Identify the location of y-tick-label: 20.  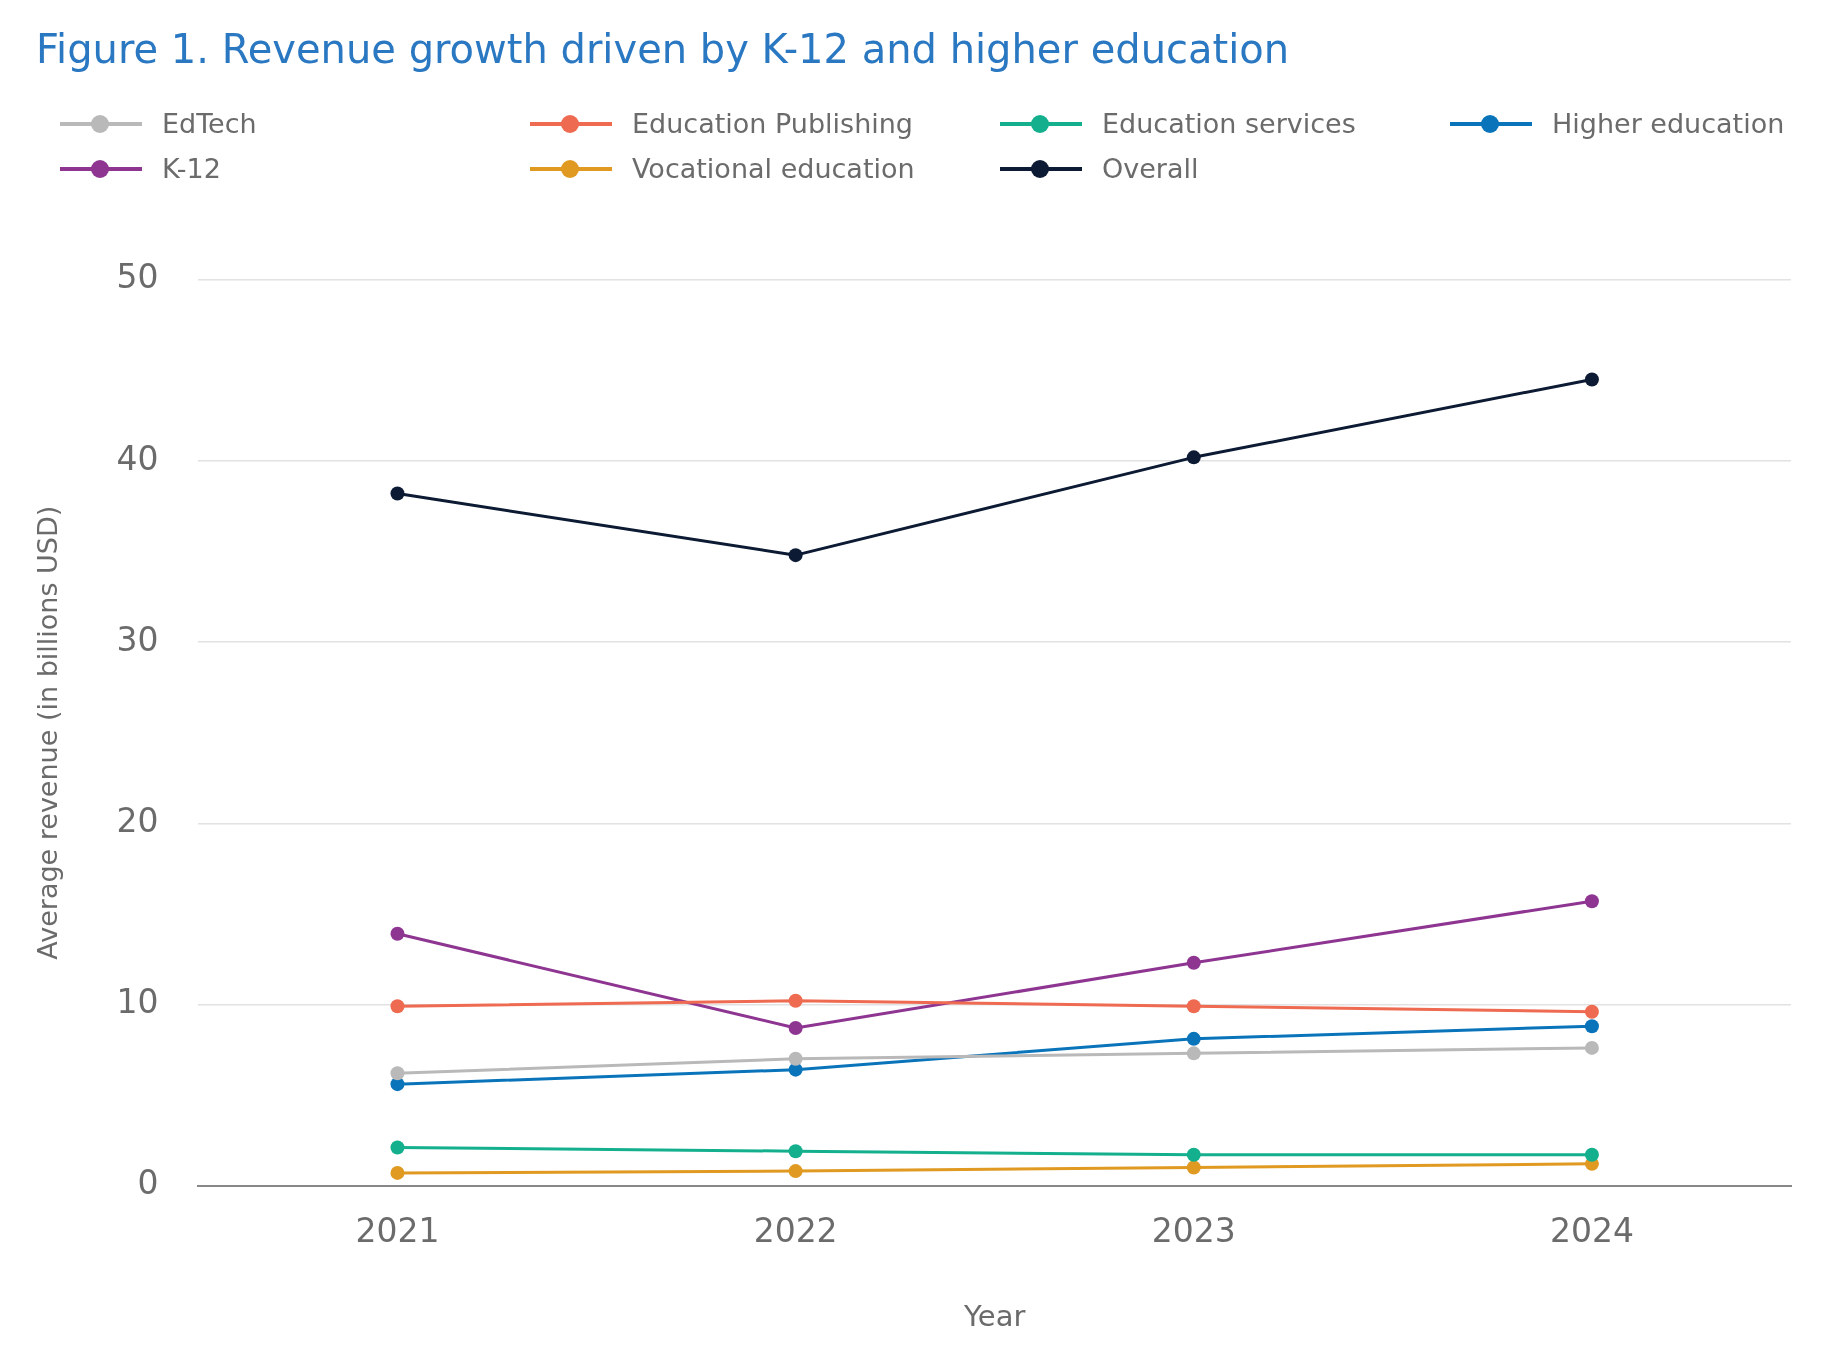
(137, 820).